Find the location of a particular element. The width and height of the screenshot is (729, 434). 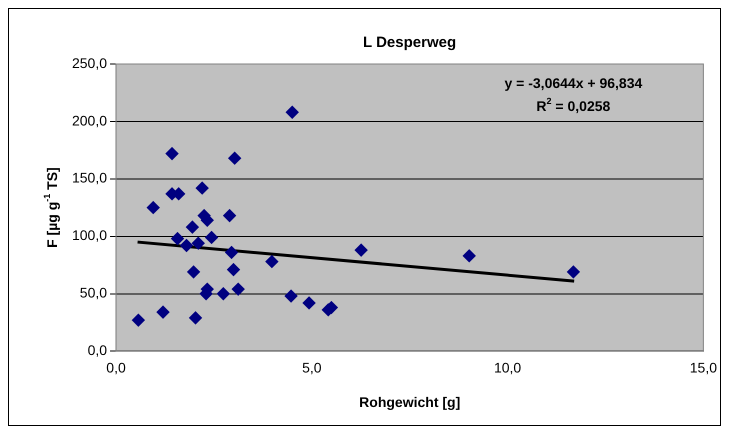

y-tick-label: 50,0 is located at coordinates (94, 292).